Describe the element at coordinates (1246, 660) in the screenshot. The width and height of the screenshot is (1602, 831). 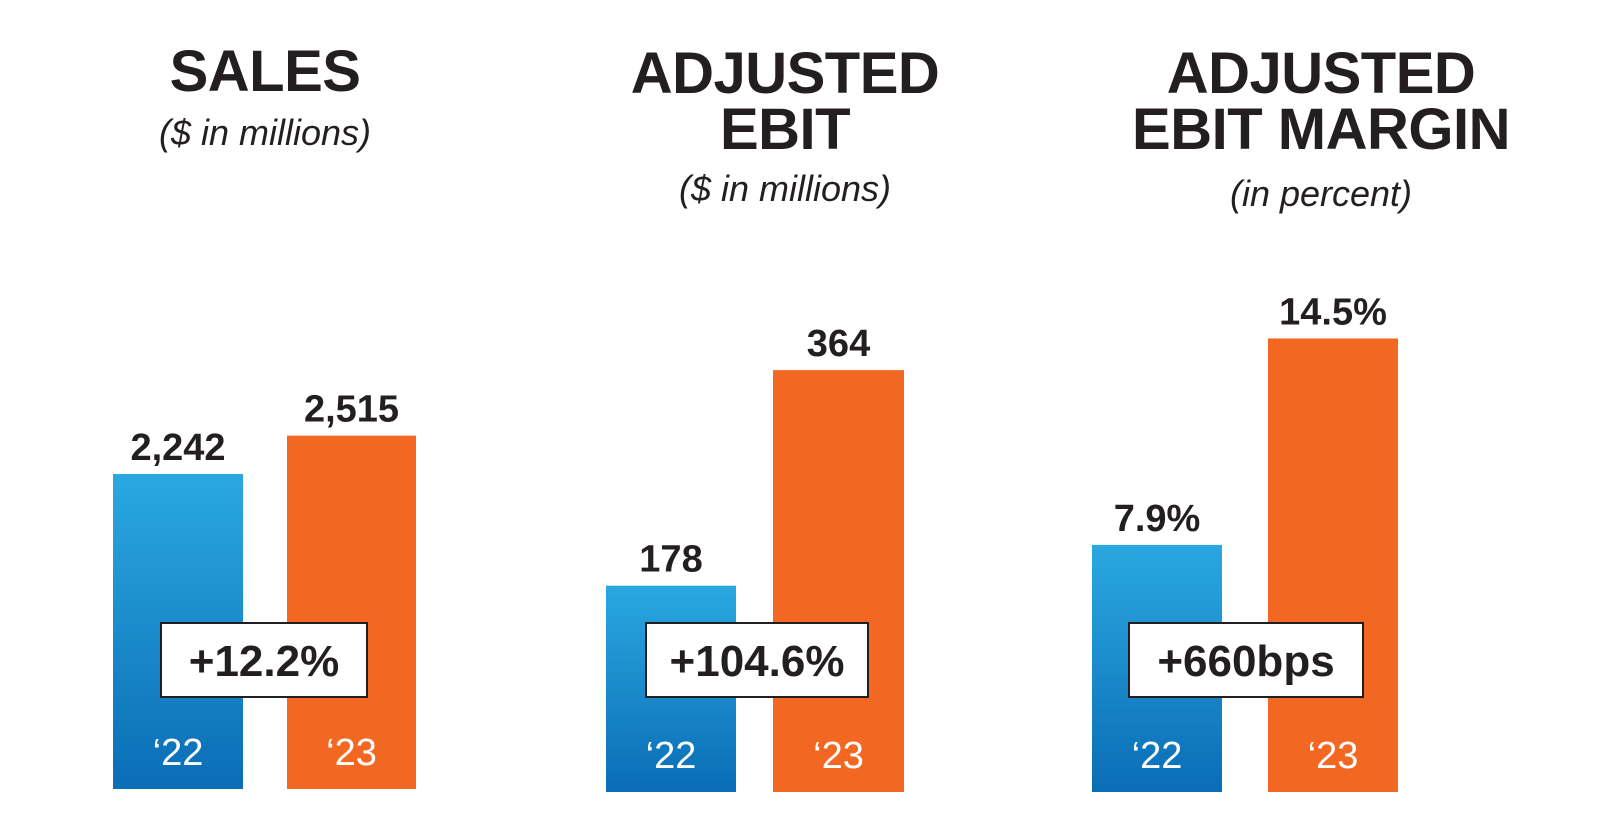
I see `change-badge: +660bps` at that location.